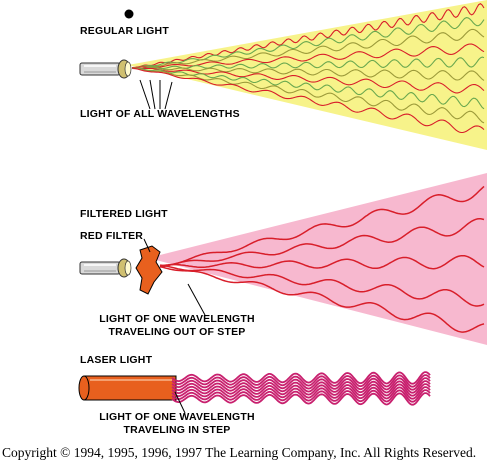 The width and height of the screenshot is (502, 470). Describe the element at coordinates (124, 214) in the screenshot. I see `filtered-light-title: FILTERED LIGHT` at that location.